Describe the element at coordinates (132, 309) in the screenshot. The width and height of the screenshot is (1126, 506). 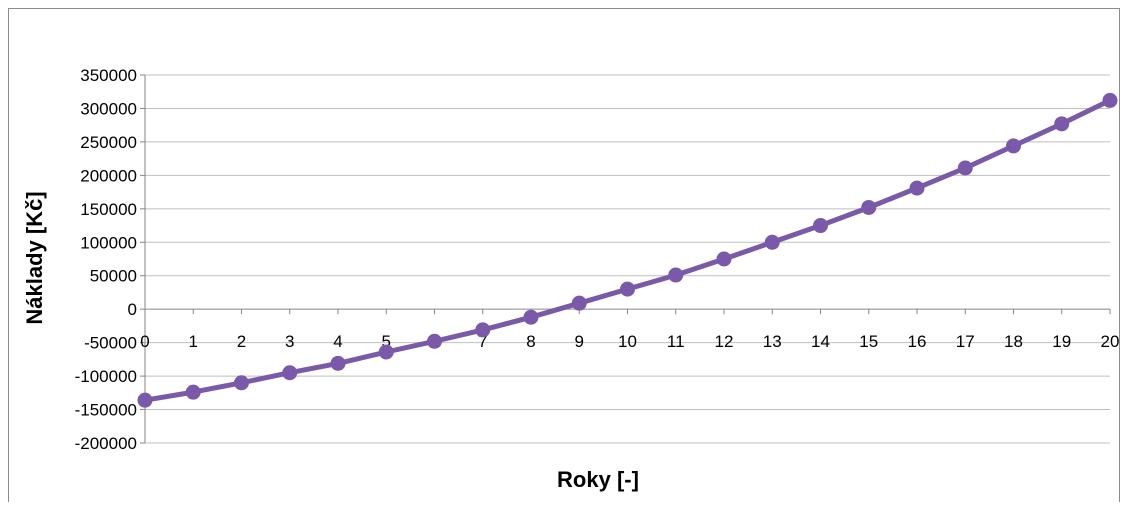
I see `y-tick-label: 0` at that location.